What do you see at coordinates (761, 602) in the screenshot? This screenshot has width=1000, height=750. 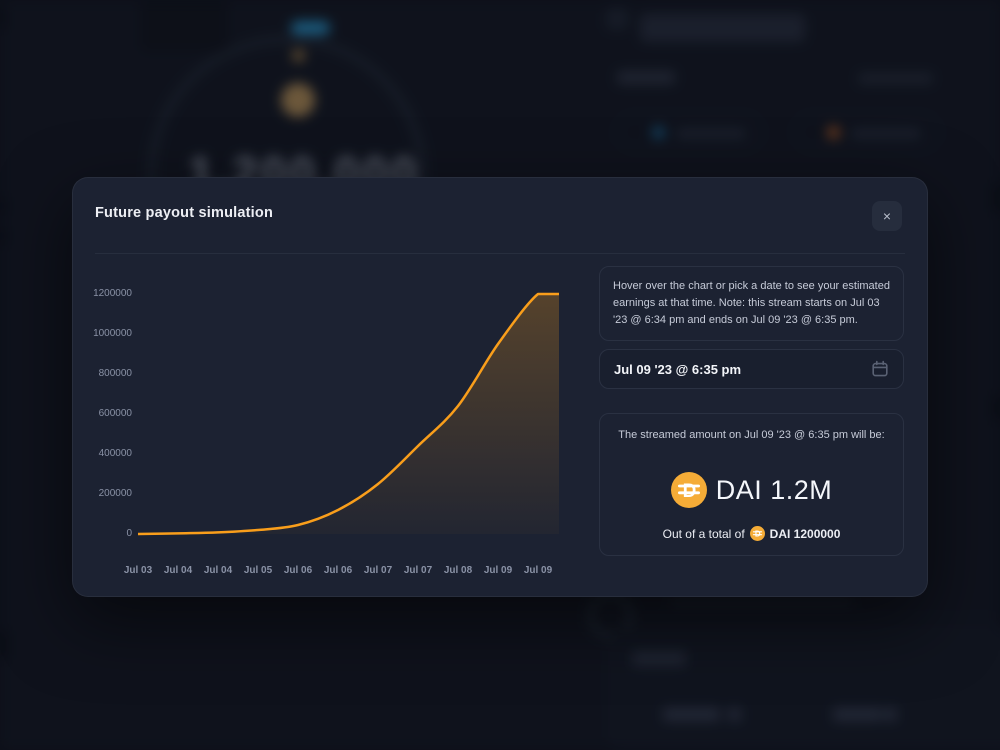 I see `bg-small-text-blurred` at bounding box center [761, 602].